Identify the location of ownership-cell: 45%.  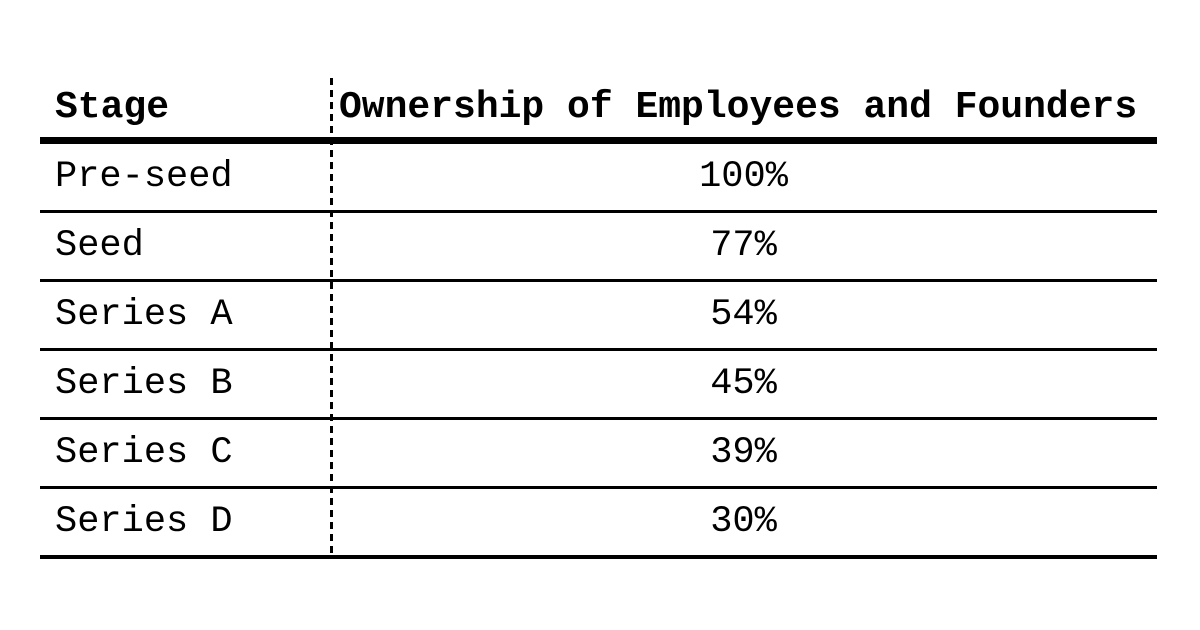
(743, 384).